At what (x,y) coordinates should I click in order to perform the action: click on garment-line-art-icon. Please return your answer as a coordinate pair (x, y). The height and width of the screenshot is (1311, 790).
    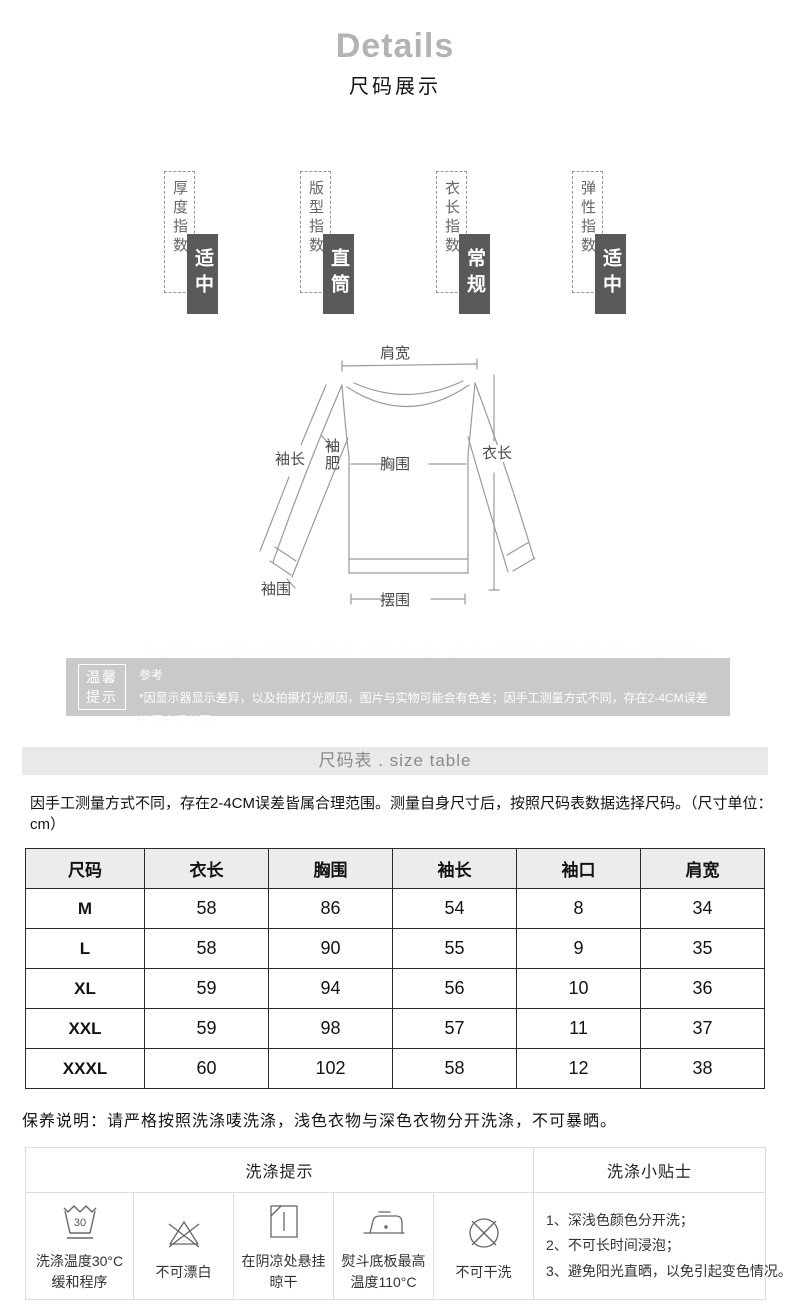
    Looking at the image, I should click on (397, 481).